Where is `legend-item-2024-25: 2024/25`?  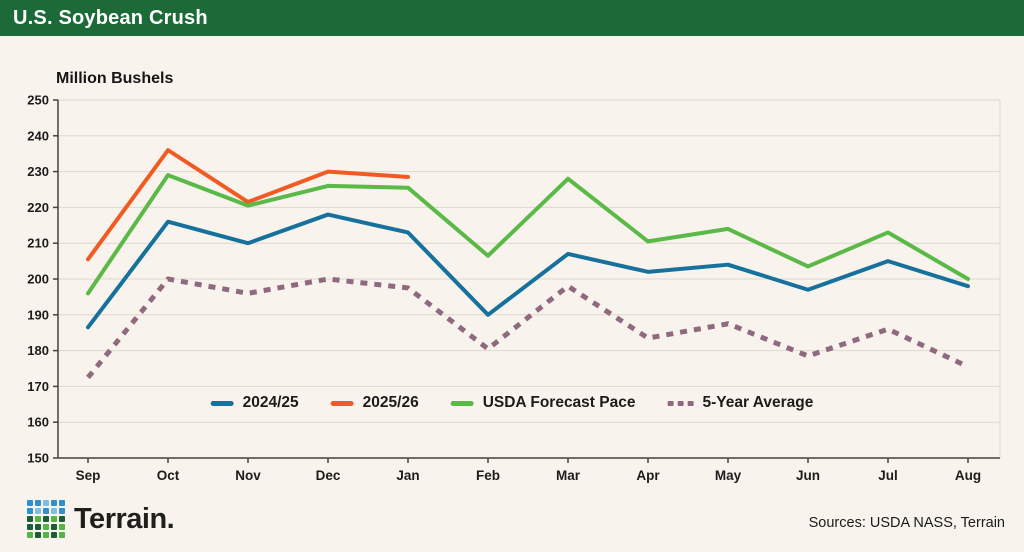
legend-item-2024-25: 2024/25 is located at coordinates (254, 403).